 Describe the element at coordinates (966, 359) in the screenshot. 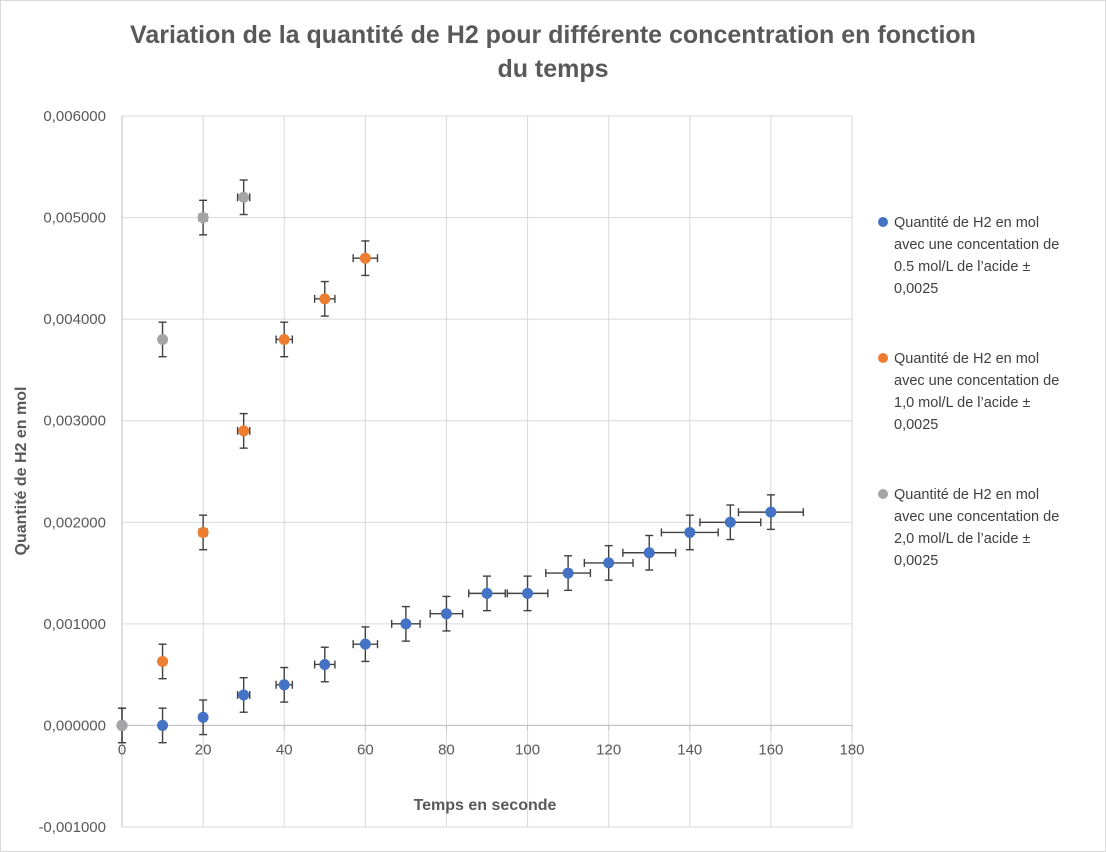

I see `legend-text-series-2: Quantité de H2 en mol` at that location.